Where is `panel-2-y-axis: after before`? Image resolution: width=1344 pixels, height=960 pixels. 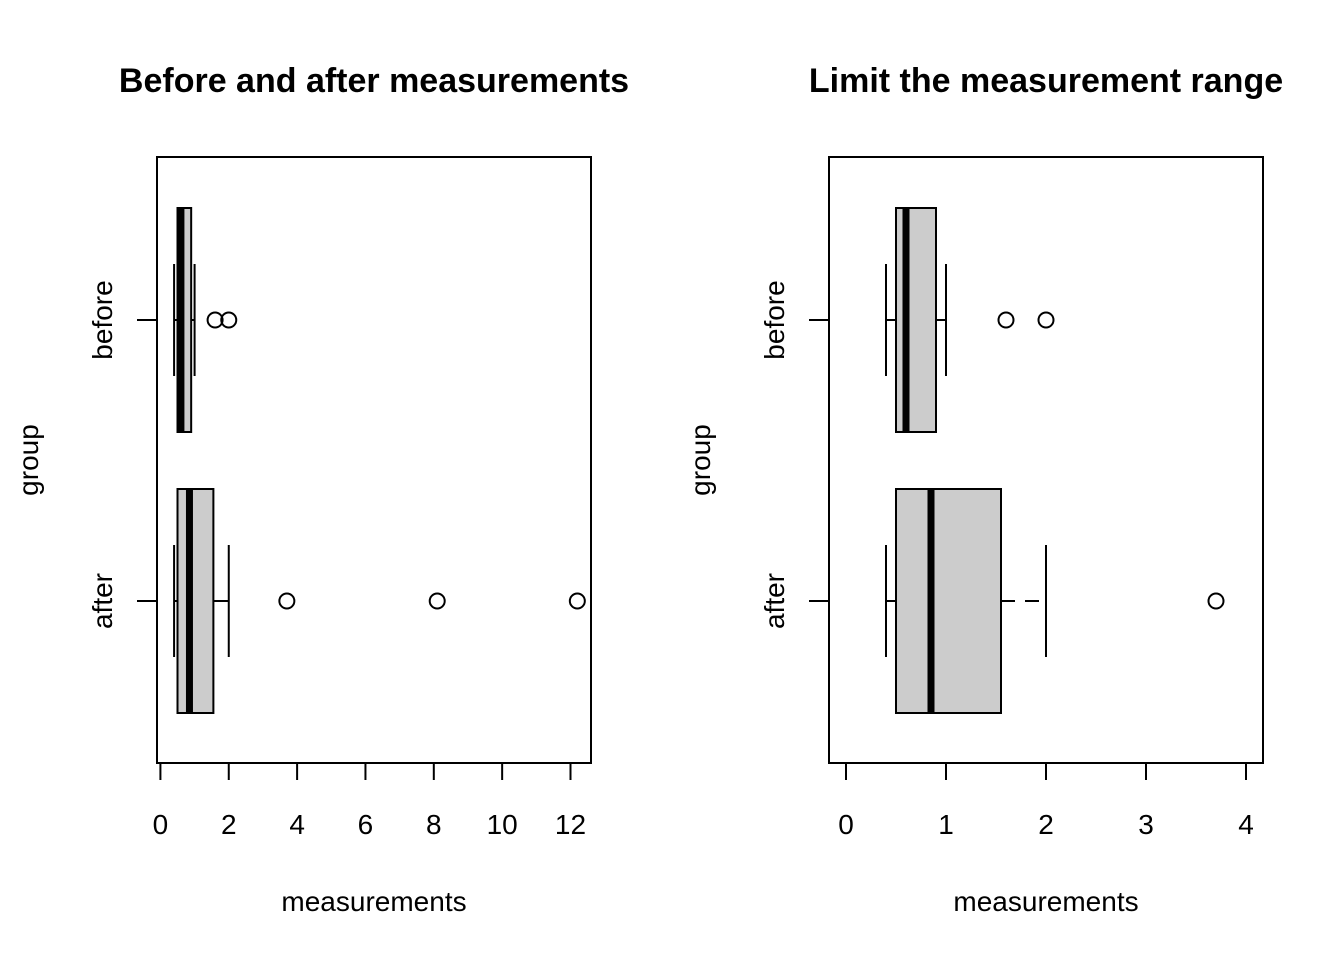
panel-2-y-axis: after before is located at coordinates (794, 454).